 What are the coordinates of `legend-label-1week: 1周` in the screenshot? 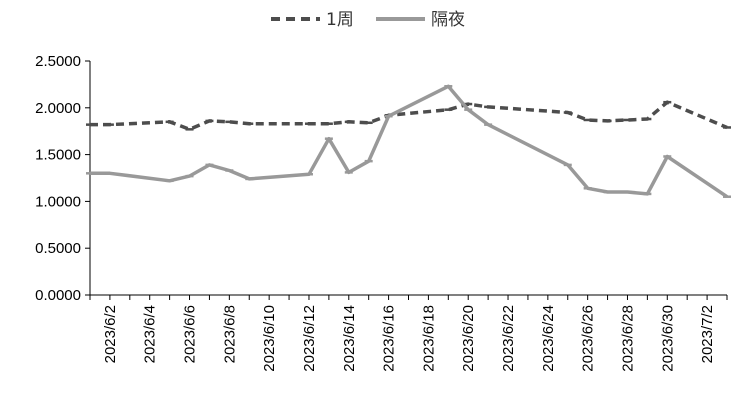 It's located at (340, 20).